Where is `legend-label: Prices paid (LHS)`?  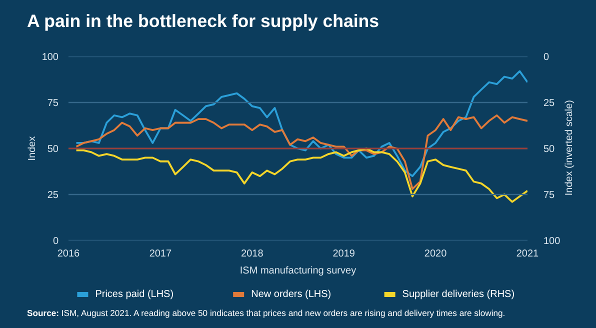 legend-label: Prices paid (LHS) is located at coordinates (134, 294).